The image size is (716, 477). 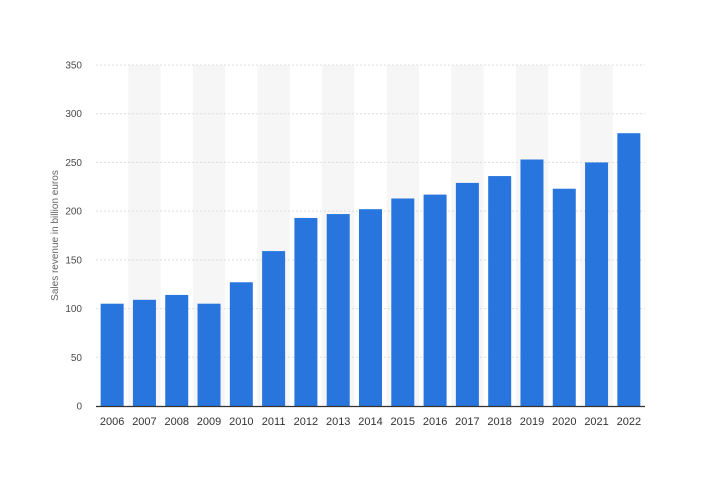 What do you see at coordinates (73, 260) in the screenshot?
I see `y-tick-label: 150` at bounding box center [73, 260].